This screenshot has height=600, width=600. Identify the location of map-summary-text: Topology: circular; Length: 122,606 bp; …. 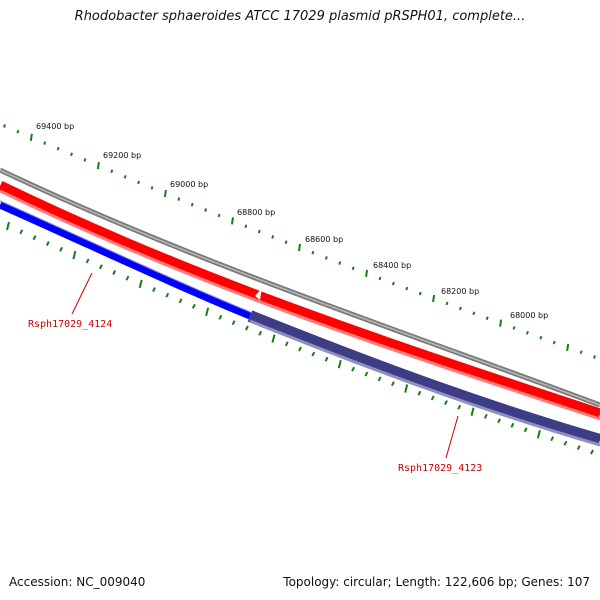
(436, 582).